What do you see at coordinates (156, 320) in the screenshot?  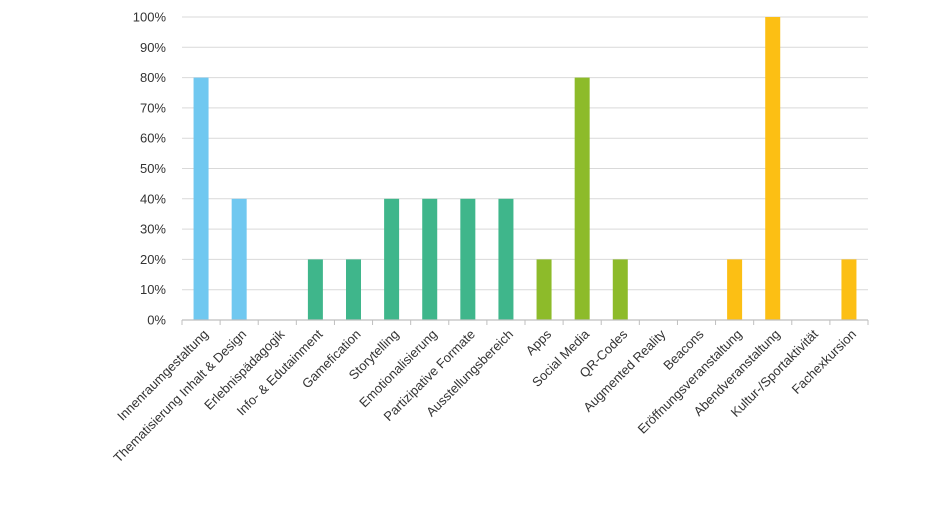 I see `y-tick-label: 0%` at bounding box center [156, 320].